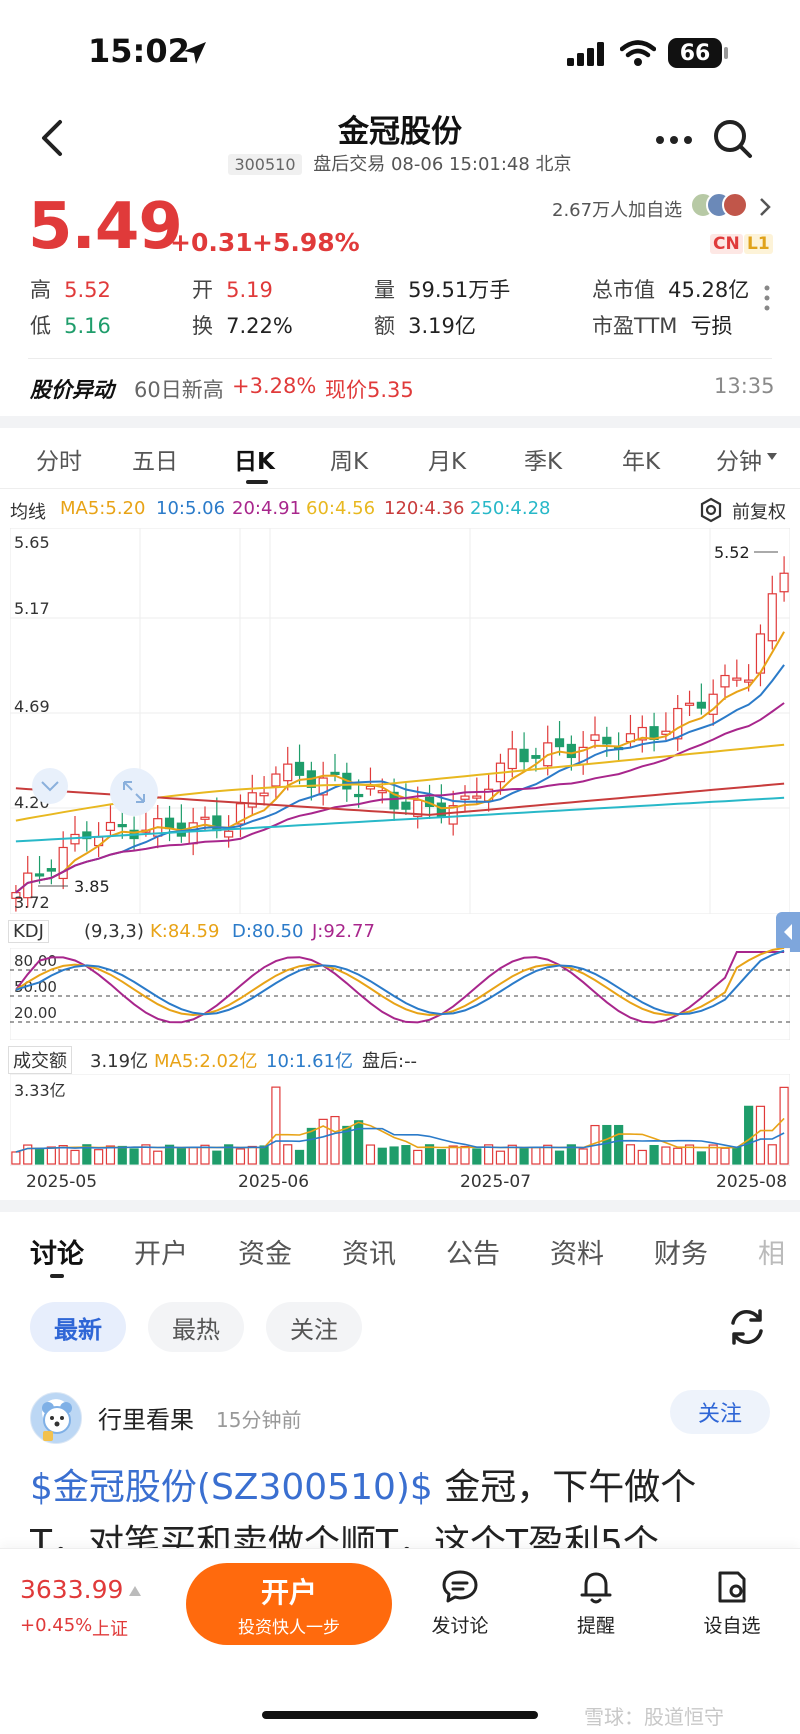  I want to click on followers-count: 2.67万人加自选, so click(617, 210).